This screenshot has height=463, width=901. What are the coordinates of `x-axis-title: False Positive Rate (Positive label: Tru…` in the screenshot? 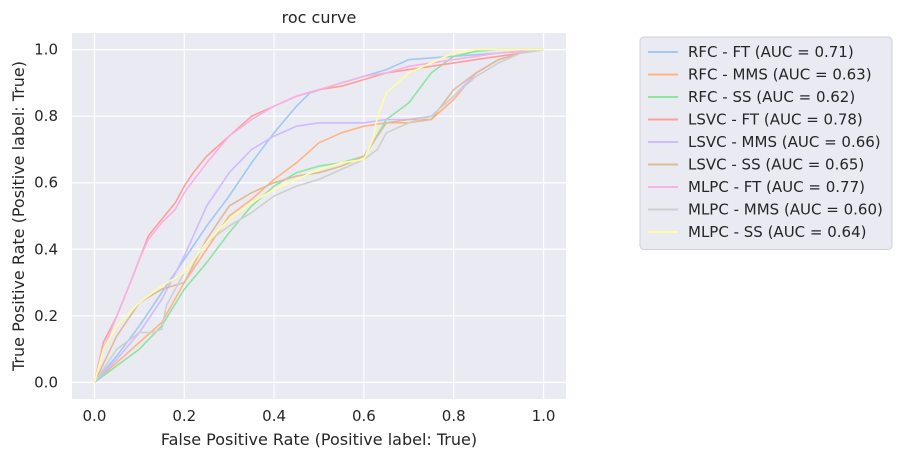 It's located at (319, 439).